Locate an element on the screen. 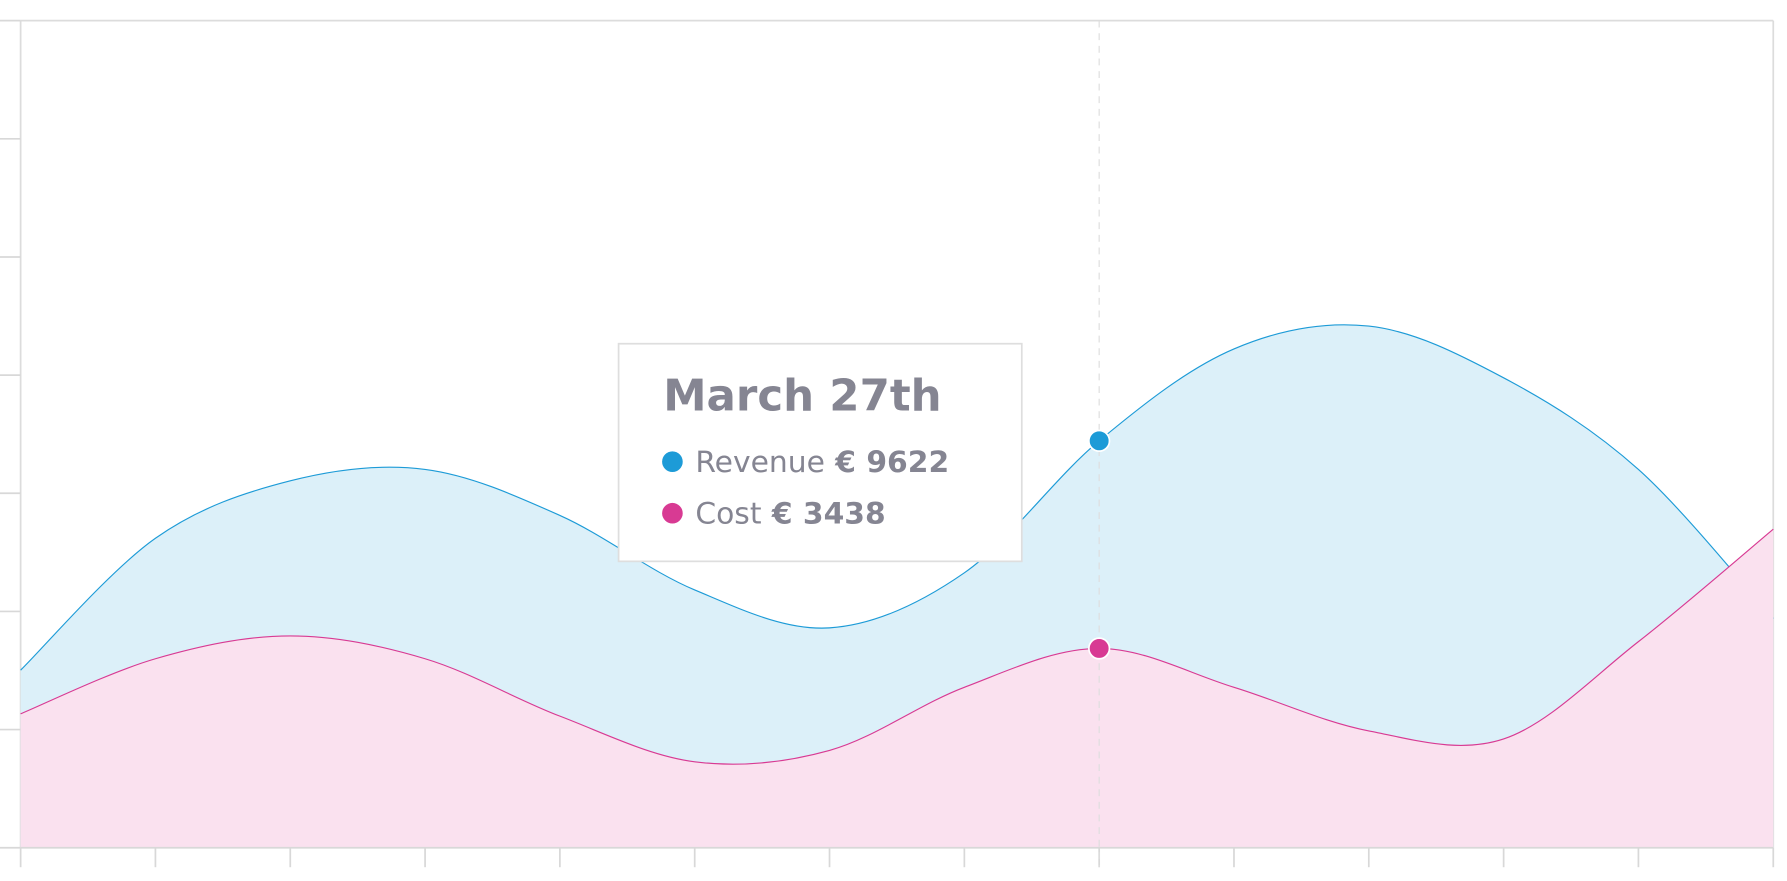  series-name: Cost is located at coordinates (728, 513).